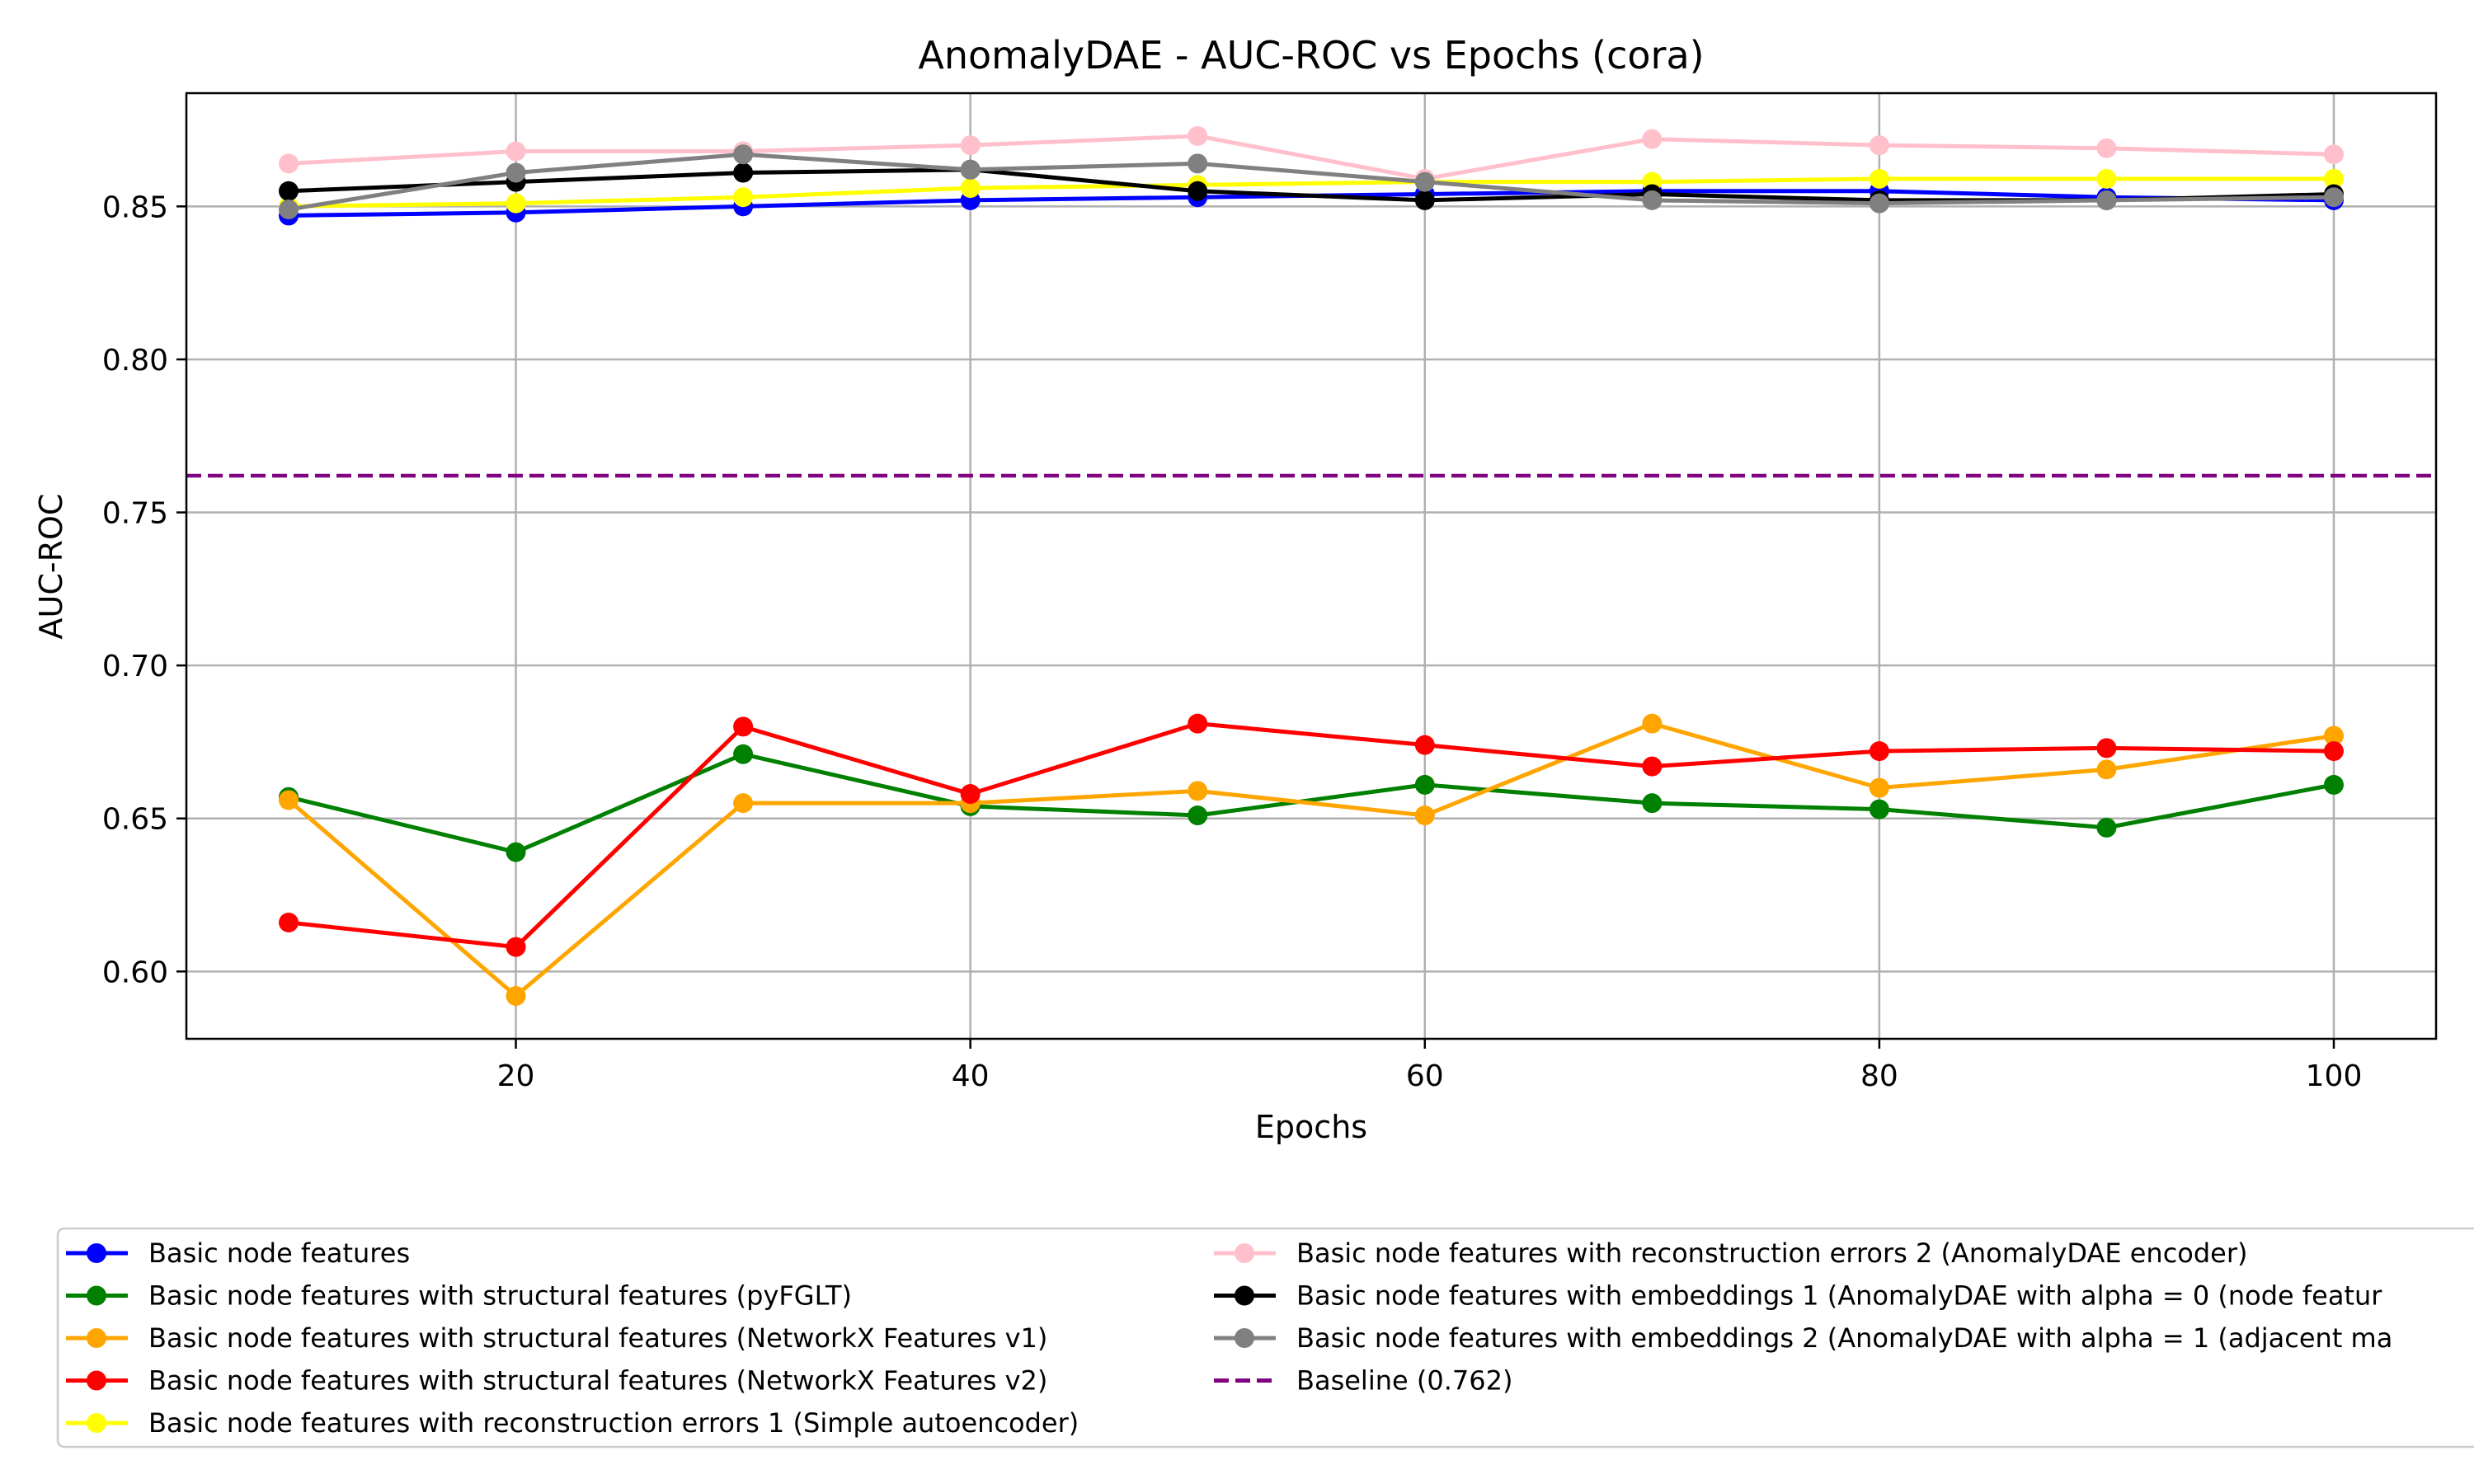  Describe the element at coordinates (135, 207) in the screenshot. I see `y-tick-label: 0.85` at that location.